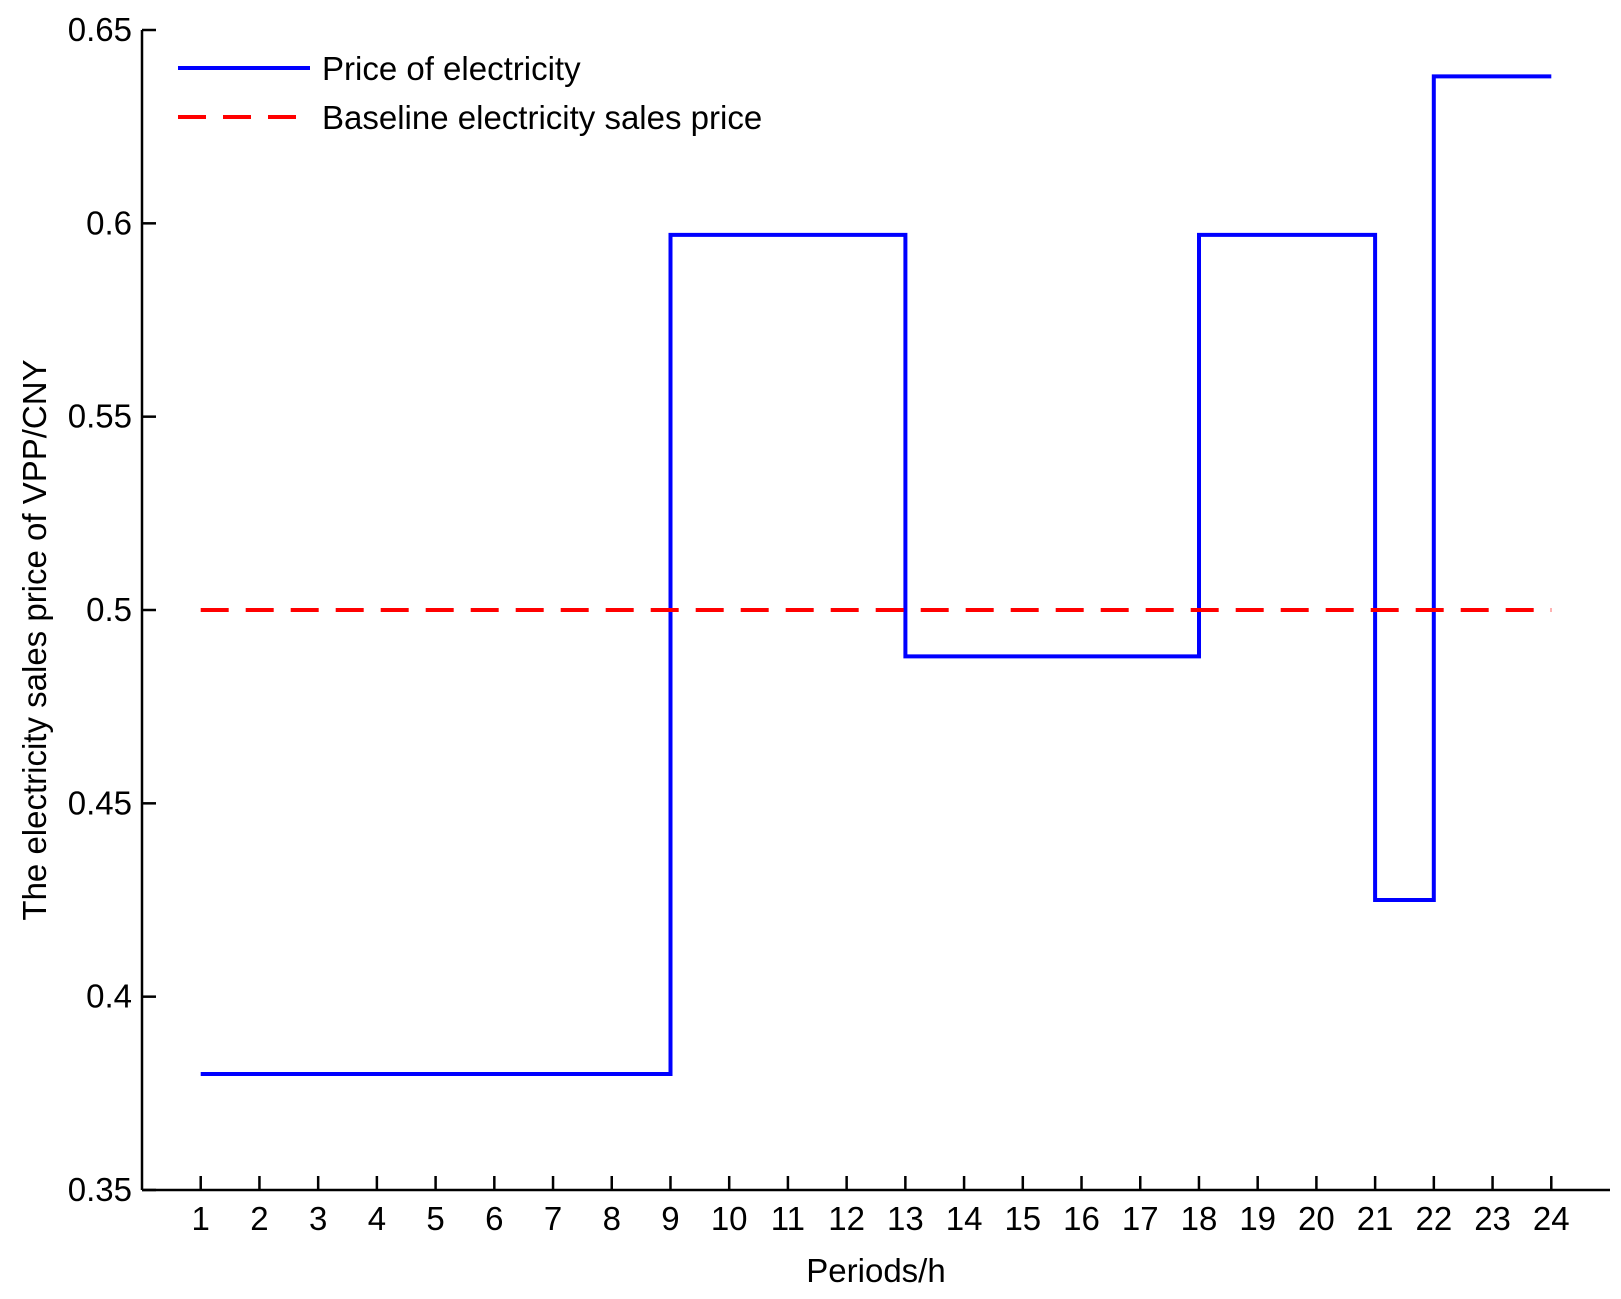 The height and width of the screenshot is (1299, 1621). I want to click on x-tick-label: 15, so click(1022, 1218).